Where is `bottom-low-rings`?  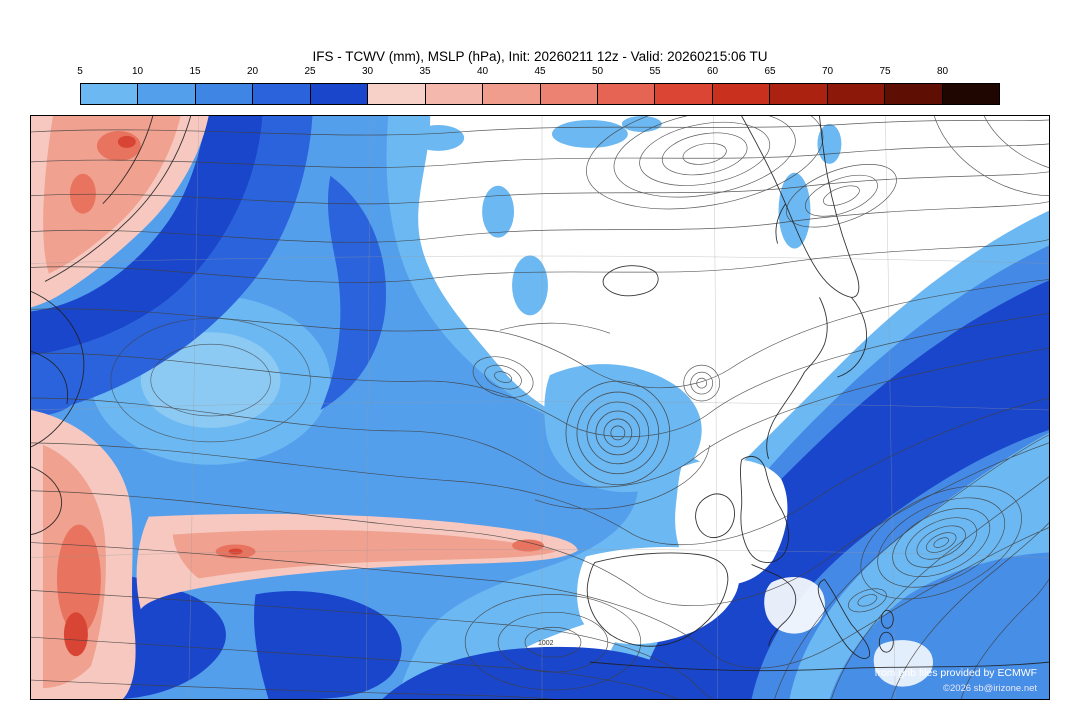 bottom-low-rings is located at coordinates (553, 642).